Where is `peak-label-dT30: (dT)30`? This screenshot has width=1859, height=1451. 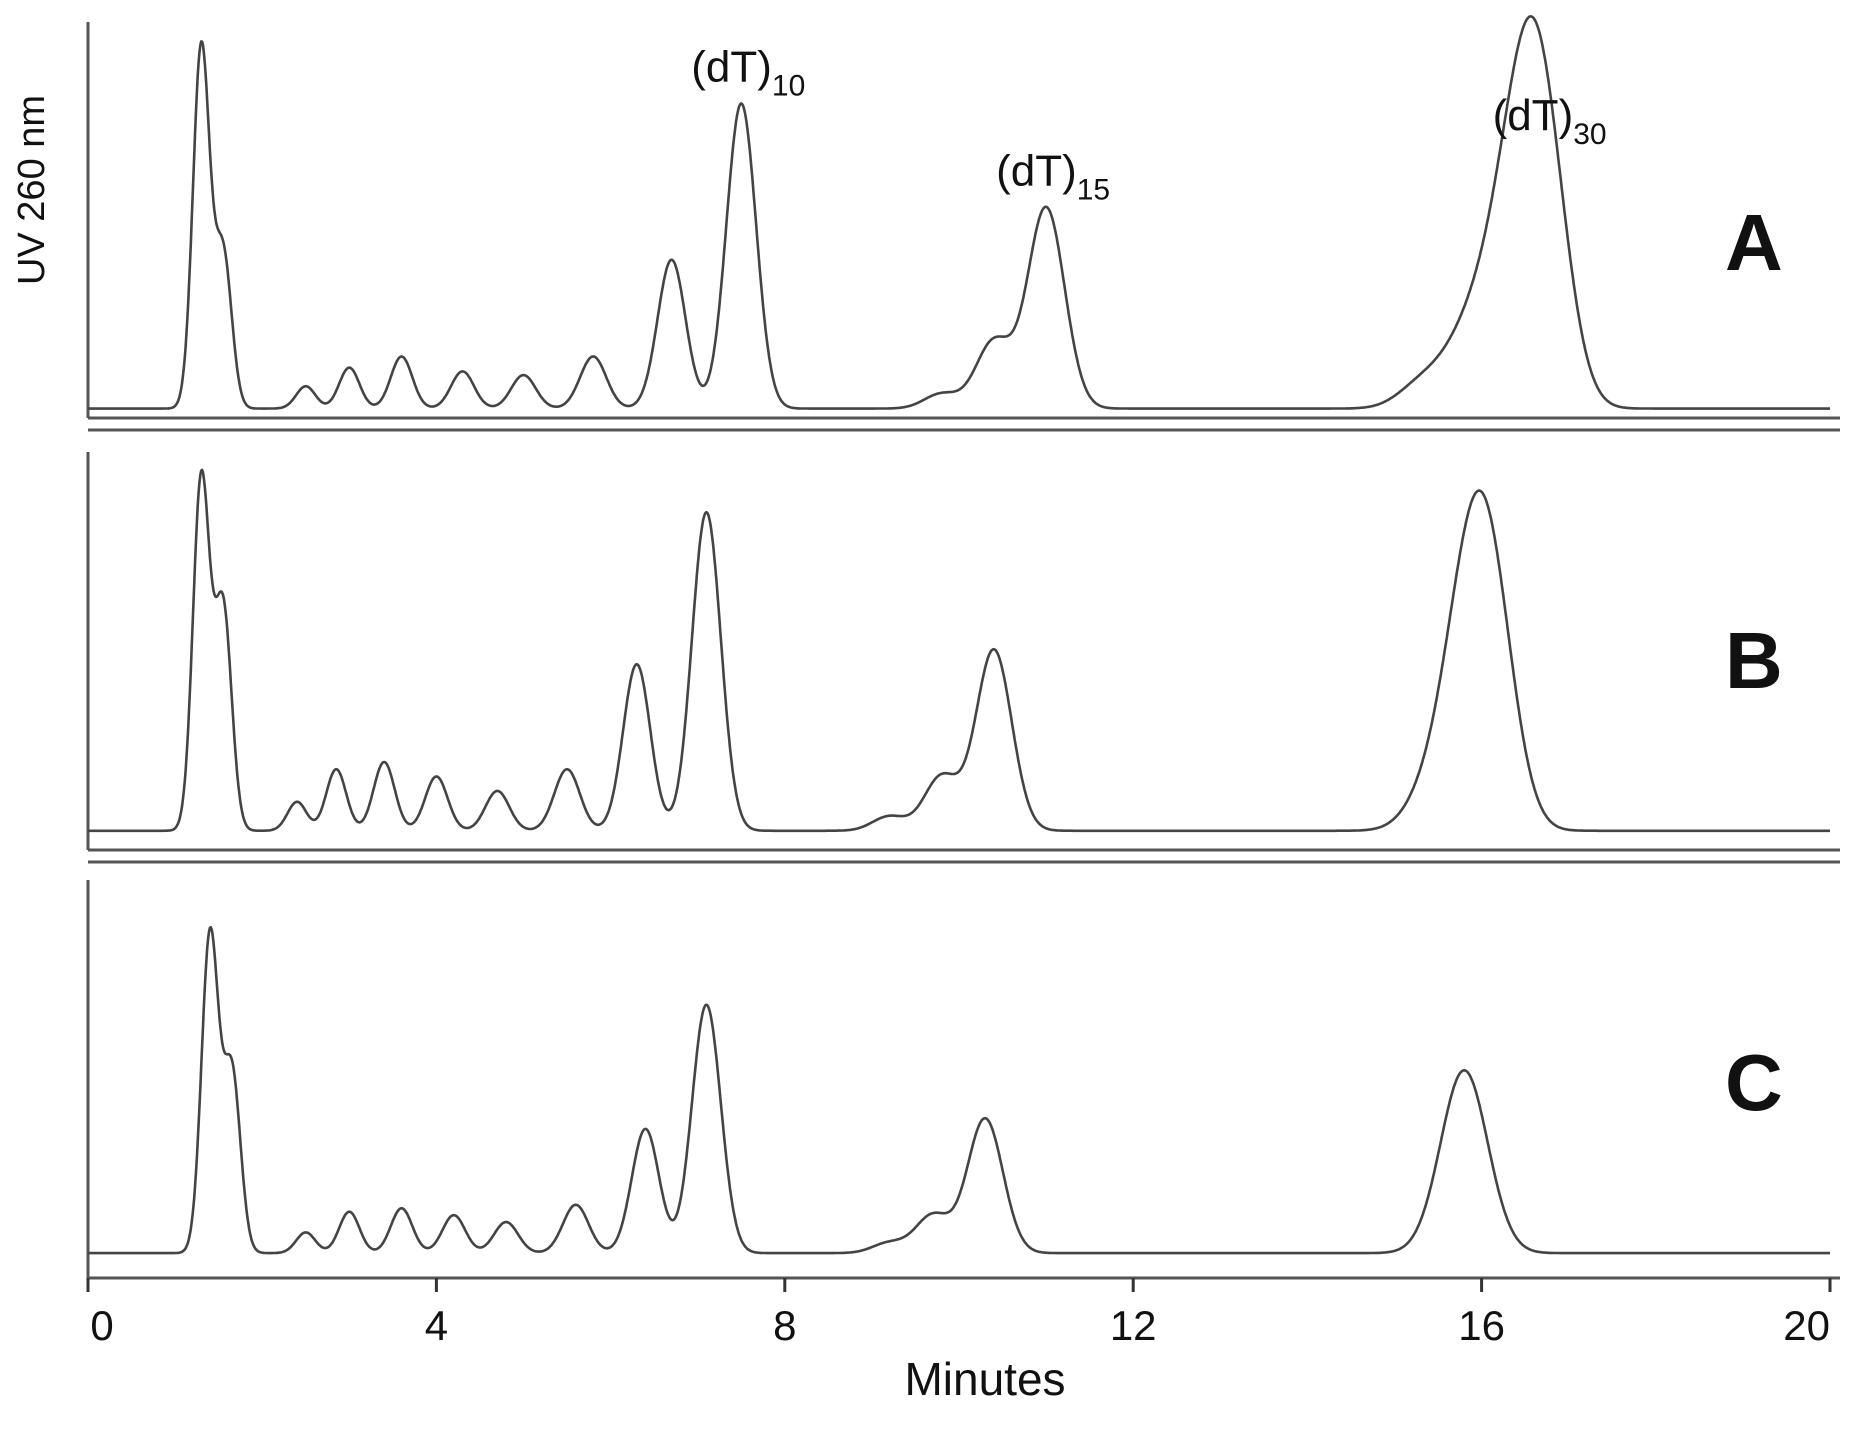
peak-label-dT30: (dT)30 is located at coordinates (1550, 121).